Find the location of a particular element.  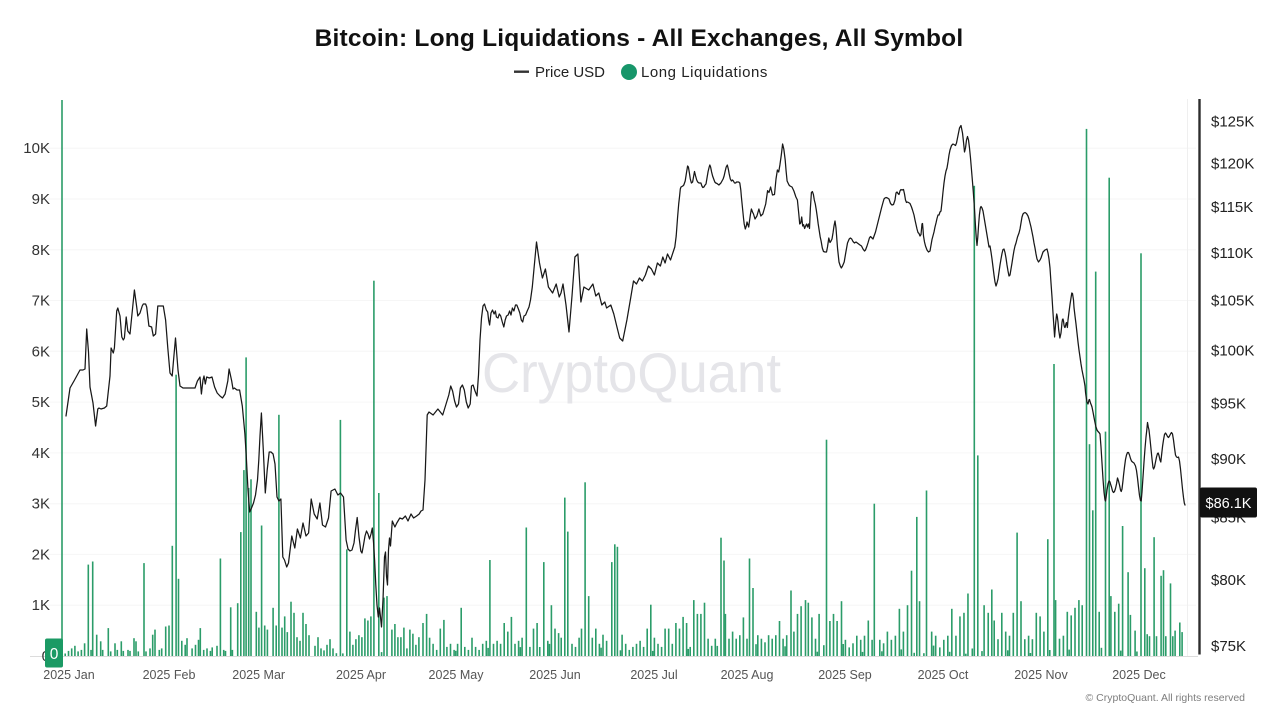

svg-text: 4K is located at coordinates (41, 453).